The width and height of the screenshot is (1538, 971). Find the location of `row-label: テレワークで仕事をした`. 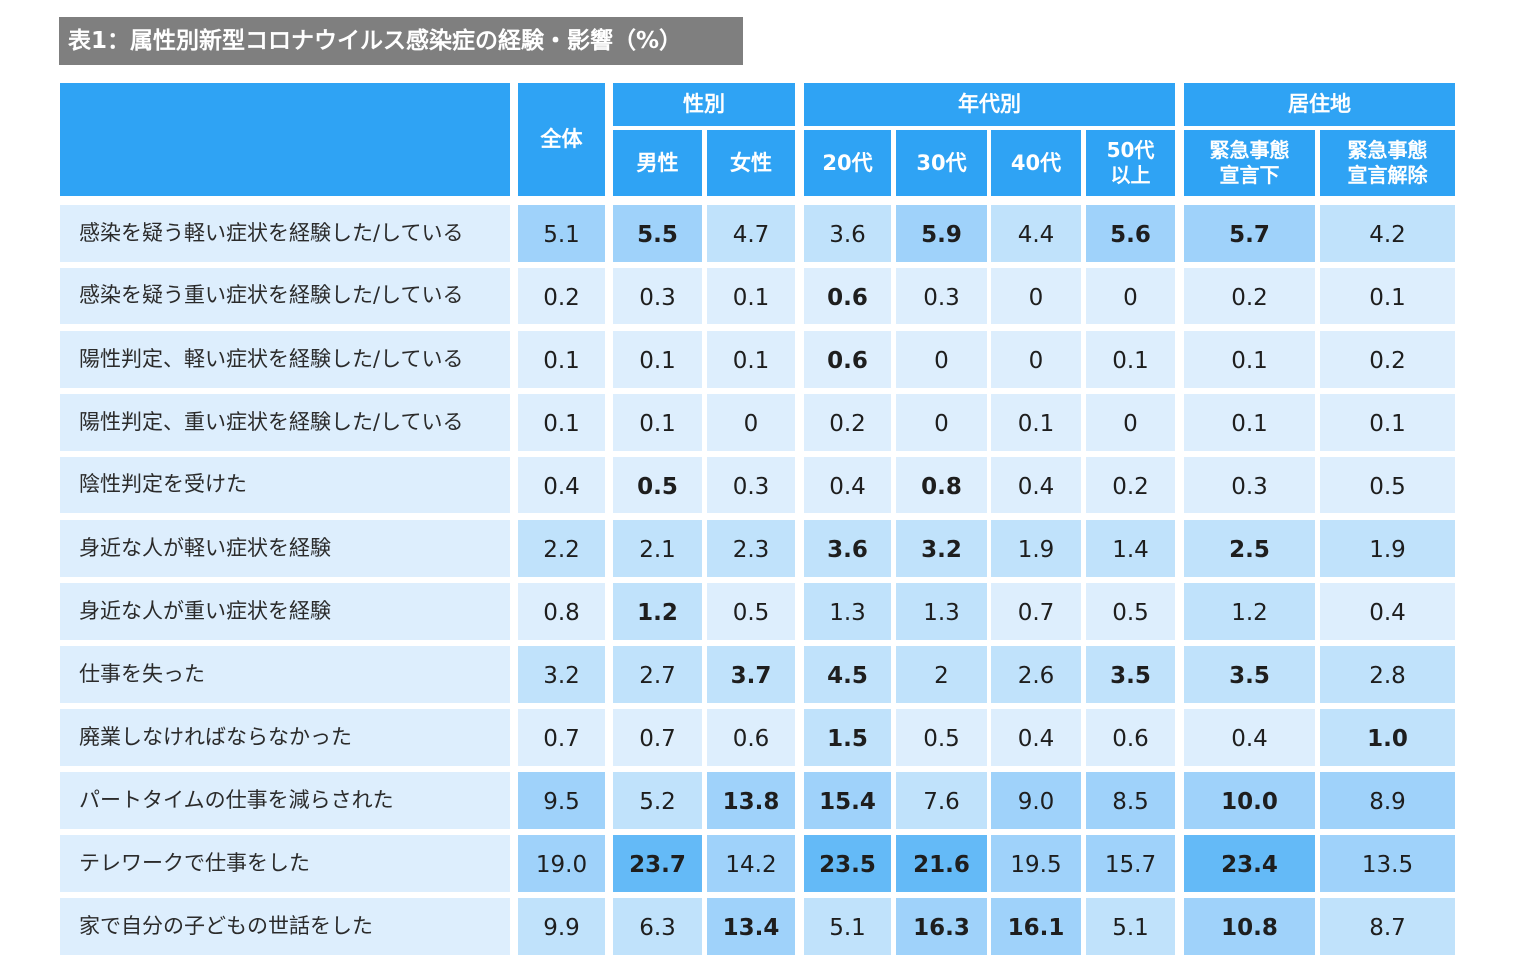

row-label: テレワークで仕事をした is located at coordinates (285, 863).